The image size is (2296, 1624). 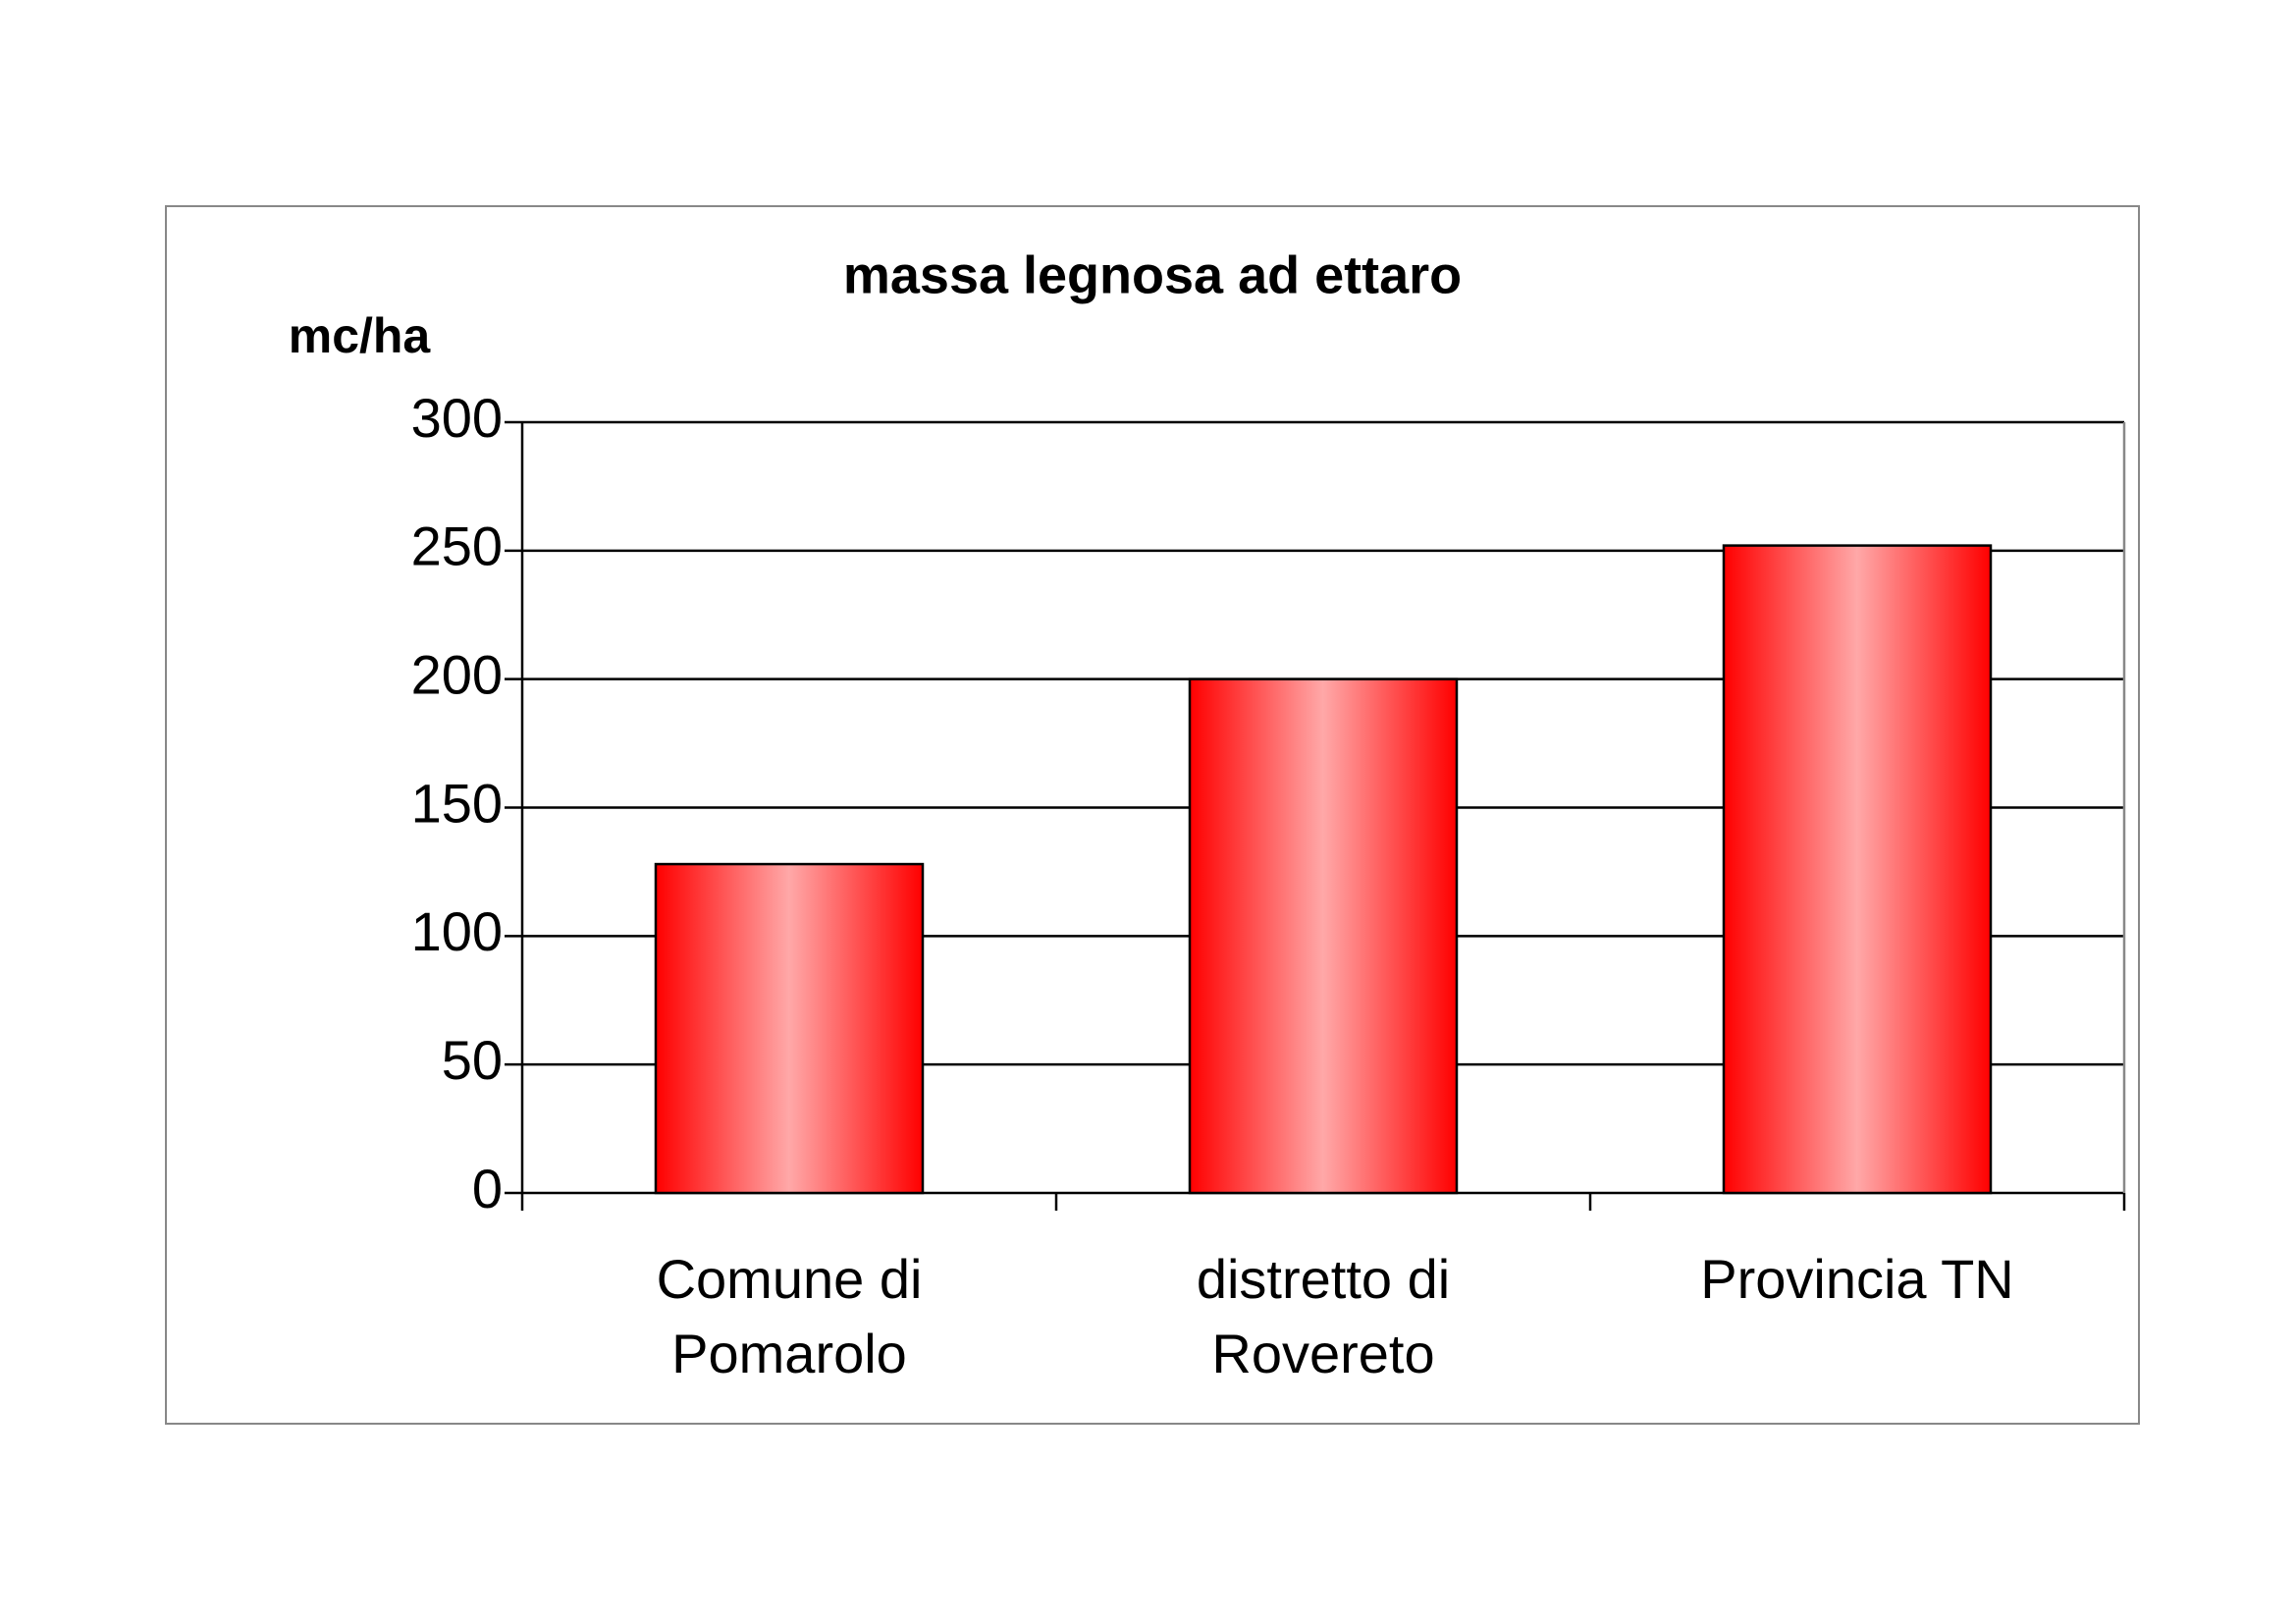 What do you see at coordinates (457, 931) in the screenshot?
I see `y-tick-label: 100` at bounding box center [457, 931].